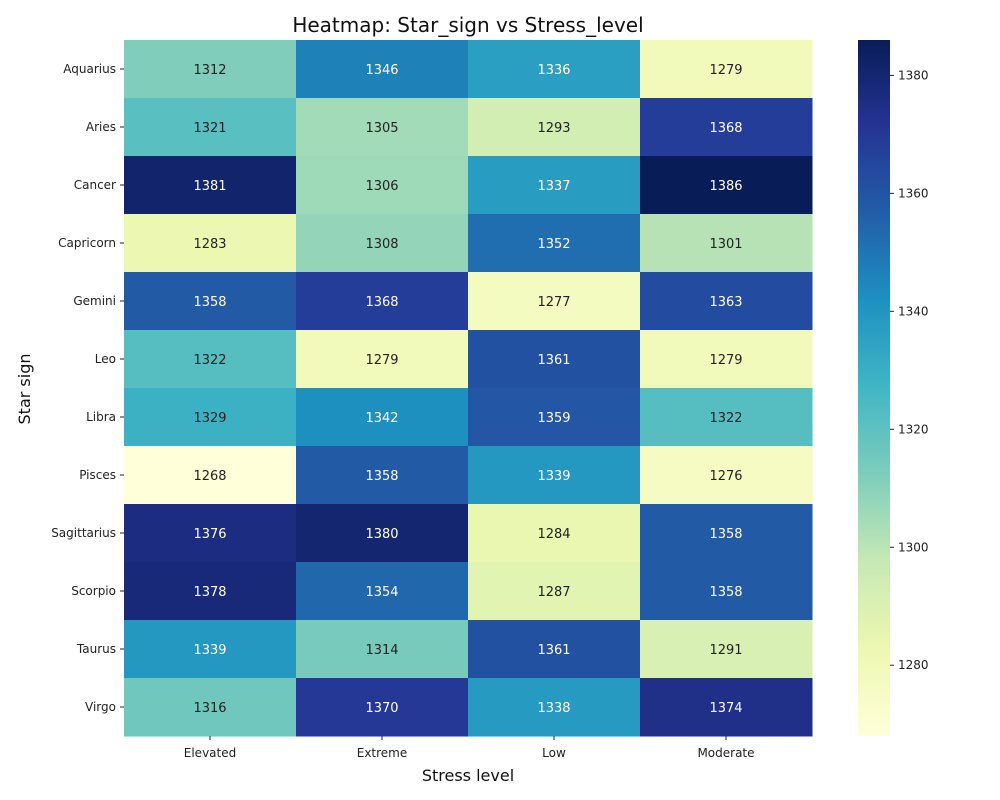 The image size is (1000, 800). What do you see at coordinates (913, 429) in the screenshot?
I see `colorbar-tick-label: 1320` at bounding box center [913, 429].